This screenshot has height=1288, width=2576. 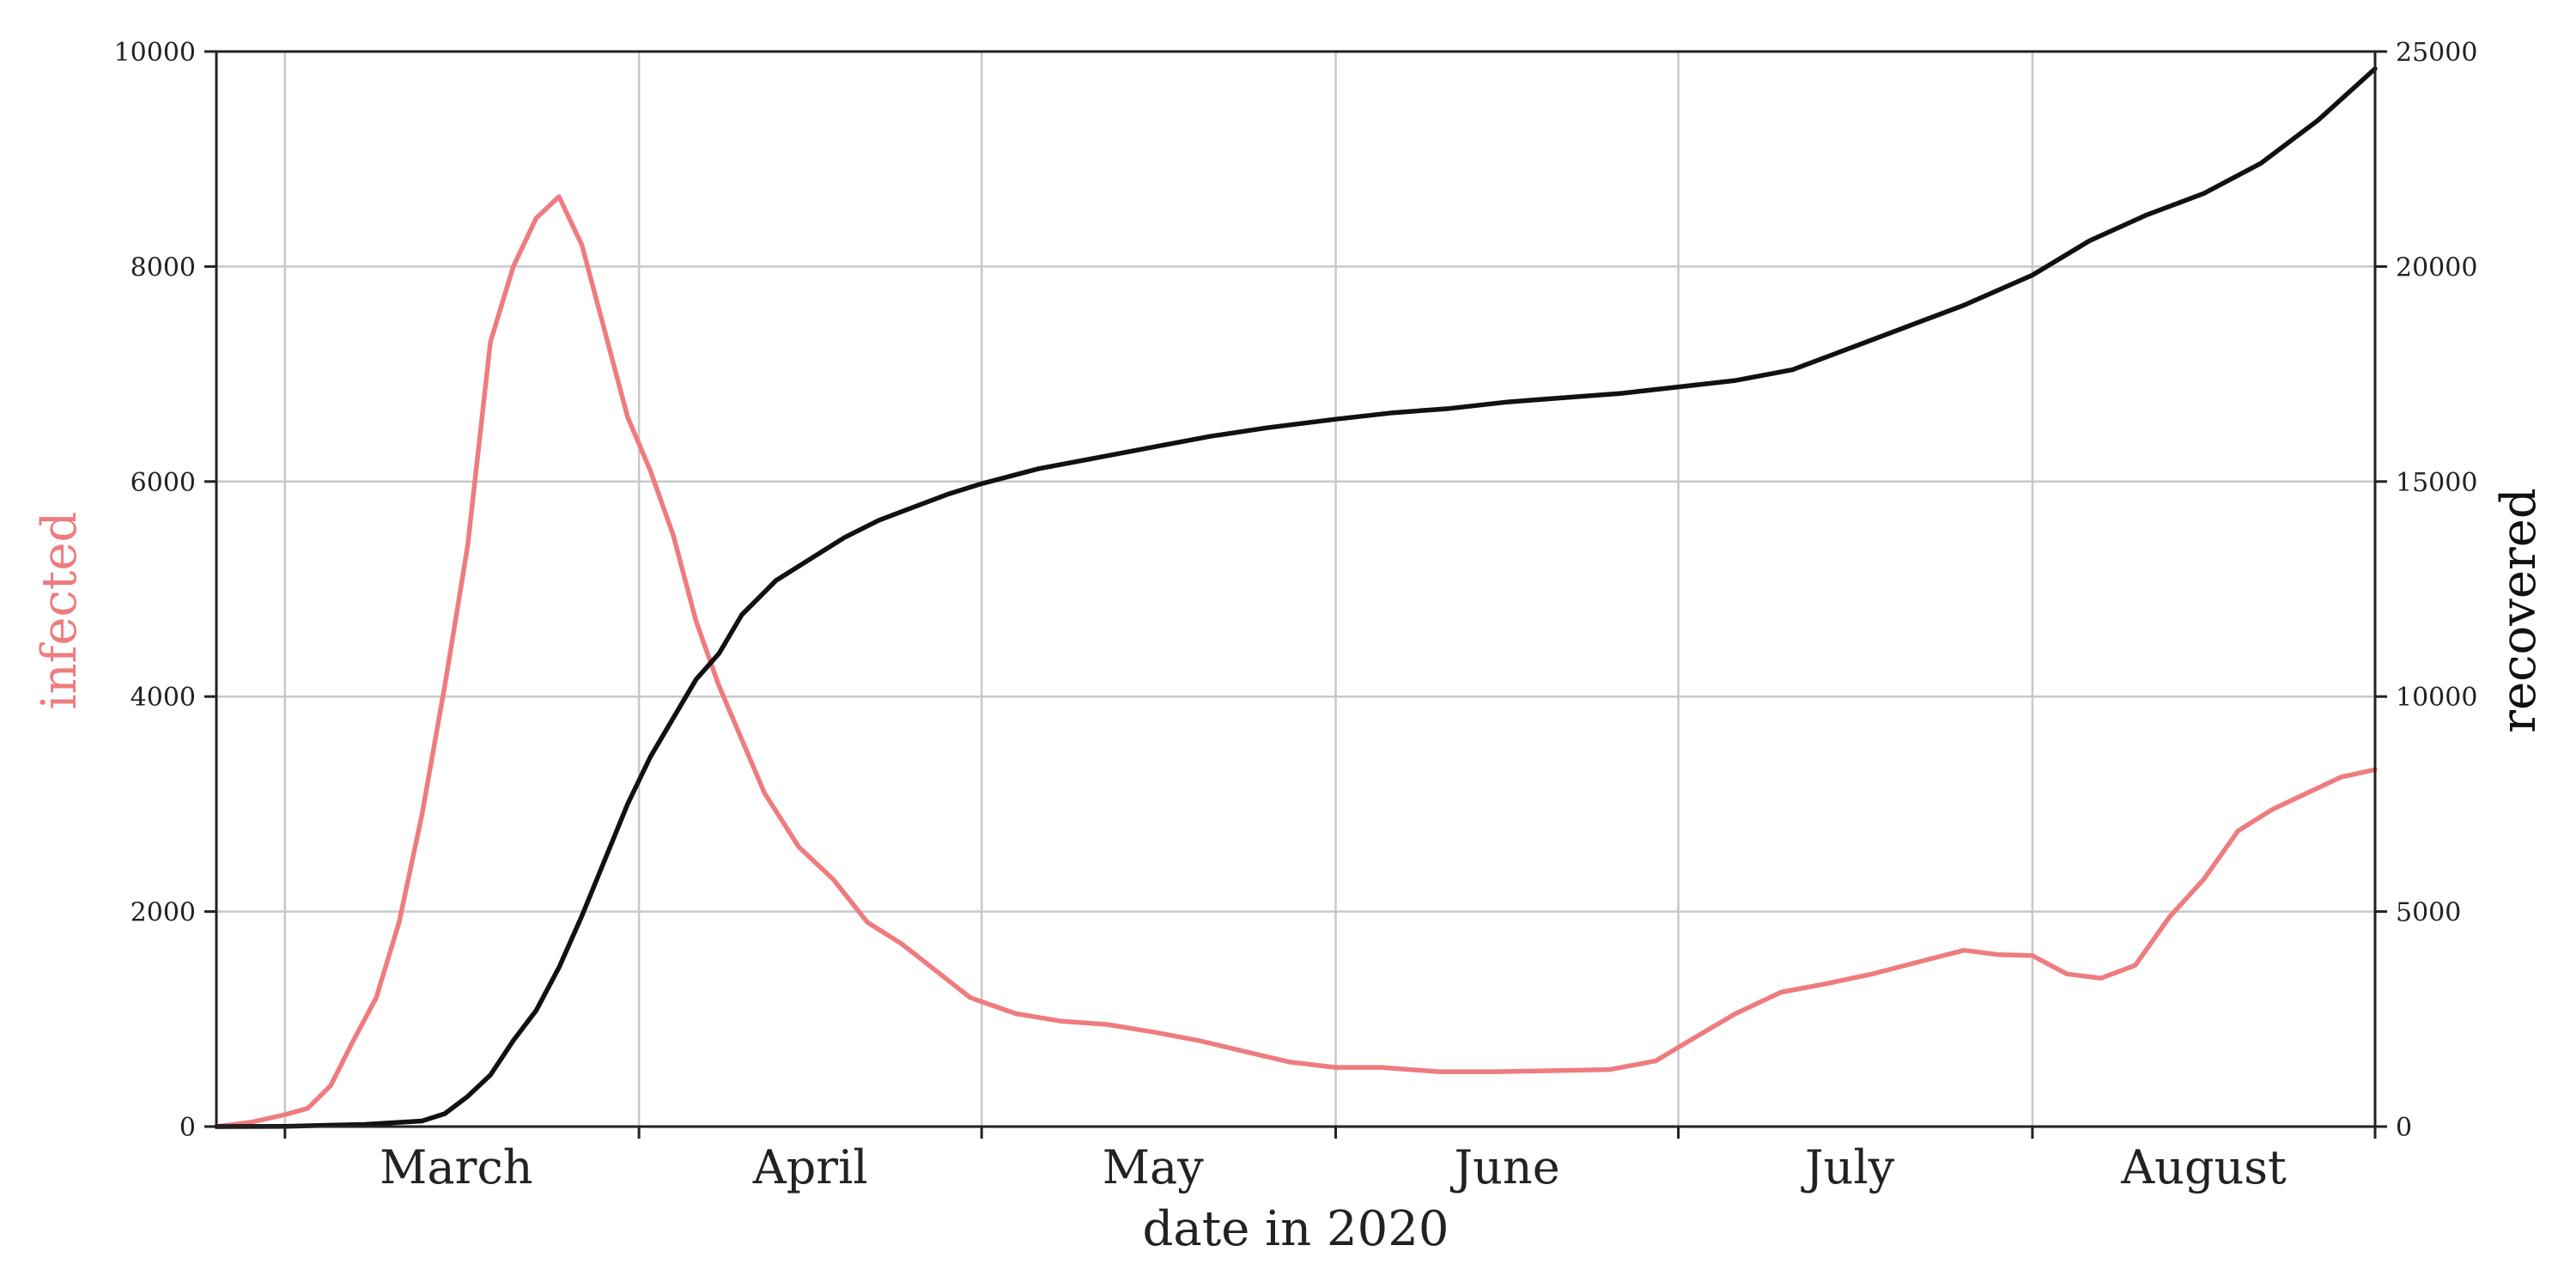 I want to click on left-tick-label: 2000, so click(x=164, y=913).